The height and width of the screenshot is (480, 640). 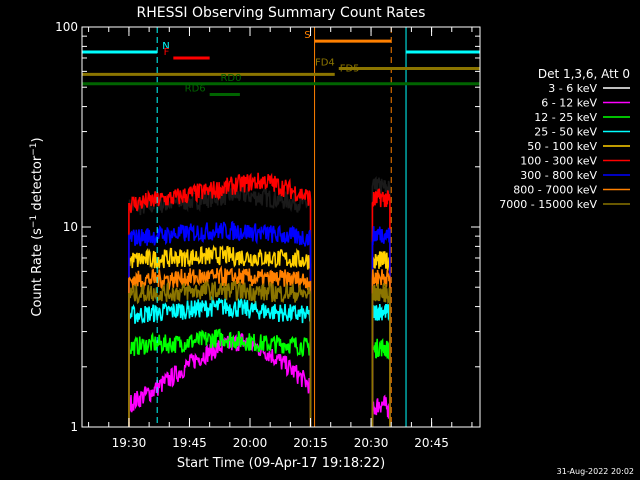 I want to click on legend-label-3: 25 - 50 keV, so click(x=565, y=132).